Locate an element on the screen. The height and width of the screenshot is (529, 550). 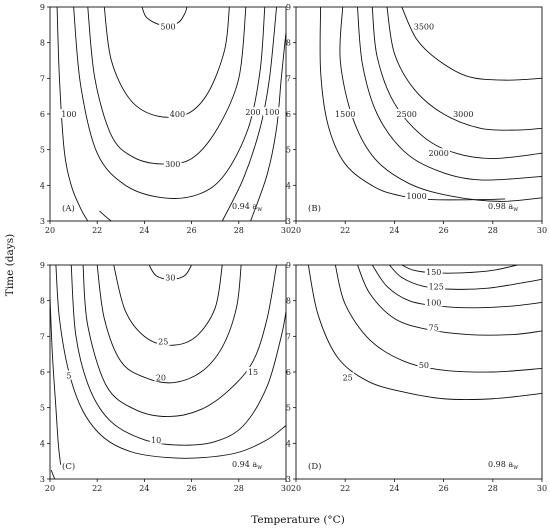
contour-label: 10 is located at coordinates (156, 440).